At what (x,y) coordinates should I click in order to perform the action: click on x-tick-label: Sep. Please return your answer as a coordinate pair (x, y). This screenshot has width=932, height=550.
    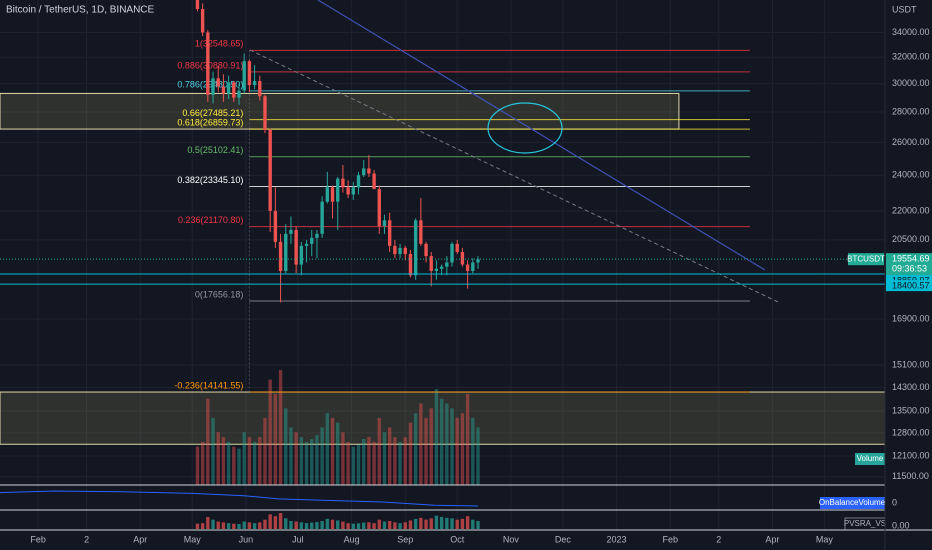
    Looking at the image, I should click on (405, 539).